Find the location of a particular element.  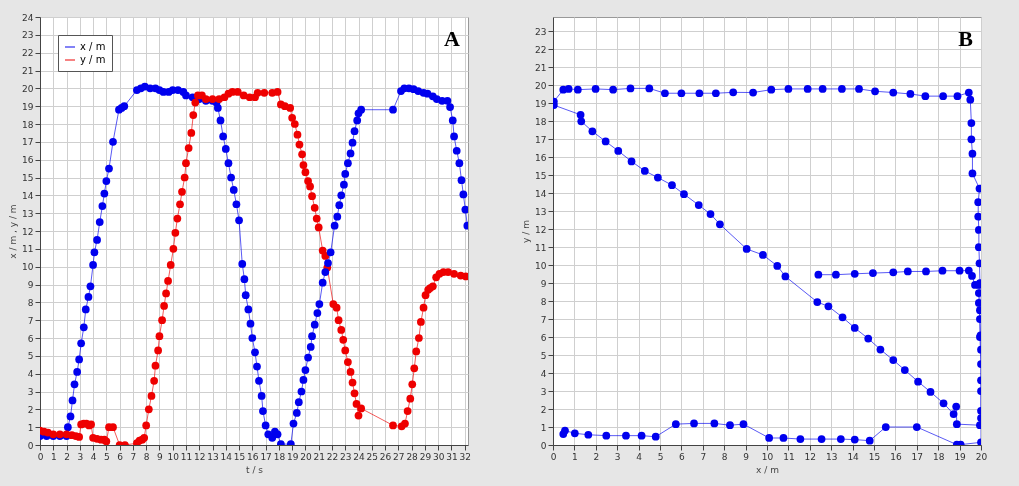

x-tick-label: 30 is located at coordinates (438, 456).